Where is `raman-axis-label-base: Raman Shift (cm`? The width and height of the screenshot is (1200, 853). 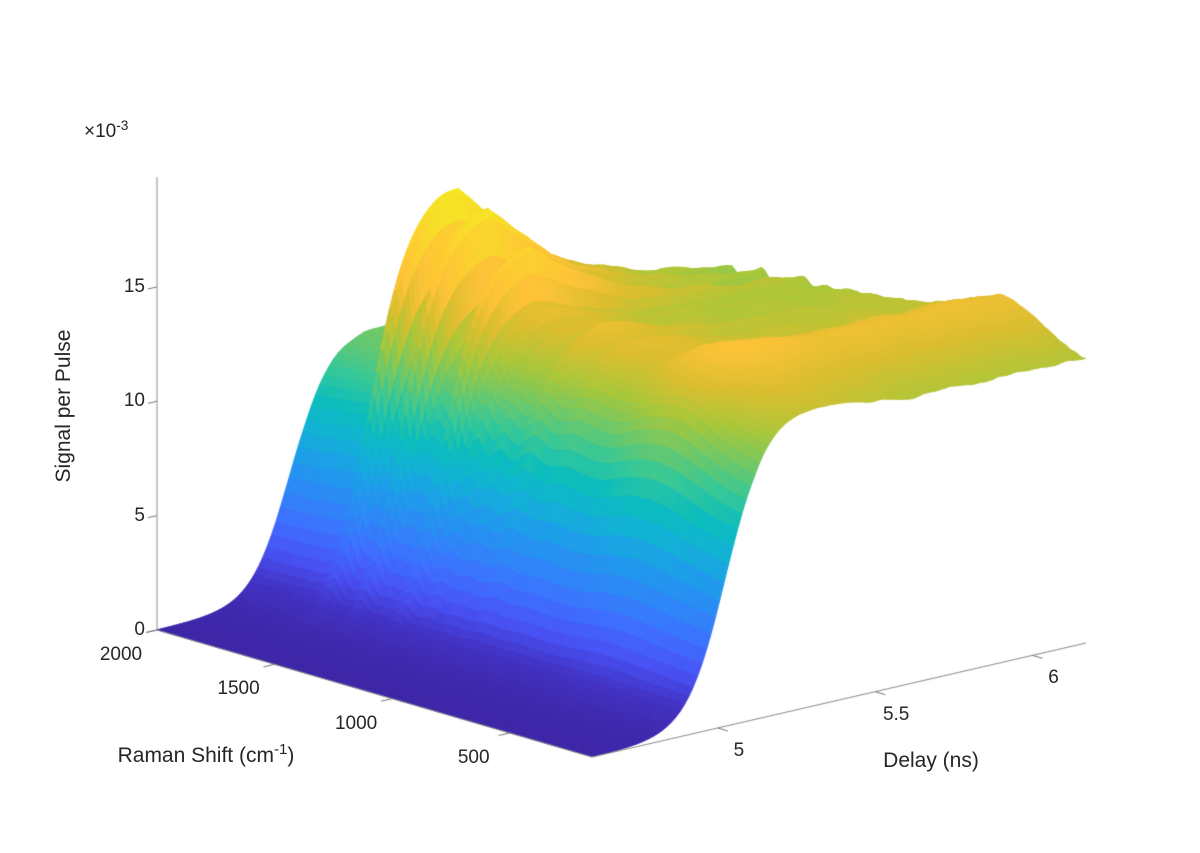 raman-axis-label-base: Raman Shift (cm is located at coordinates (195, 755).